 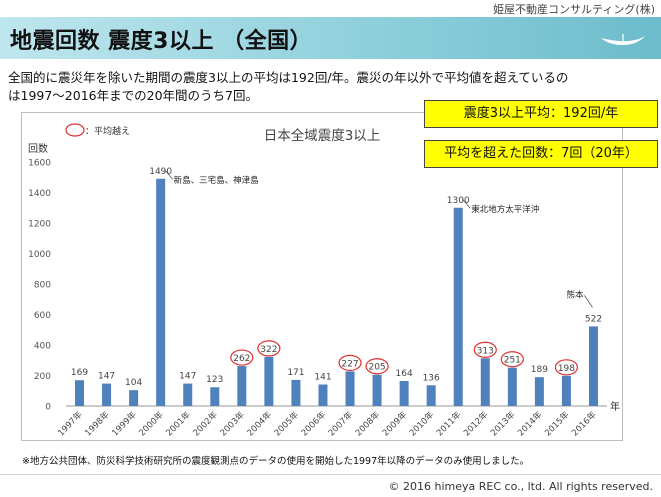 I want to click on description-line-2: は1997～2016年までの20年間のうち7回。, so click(x=133, y=95).